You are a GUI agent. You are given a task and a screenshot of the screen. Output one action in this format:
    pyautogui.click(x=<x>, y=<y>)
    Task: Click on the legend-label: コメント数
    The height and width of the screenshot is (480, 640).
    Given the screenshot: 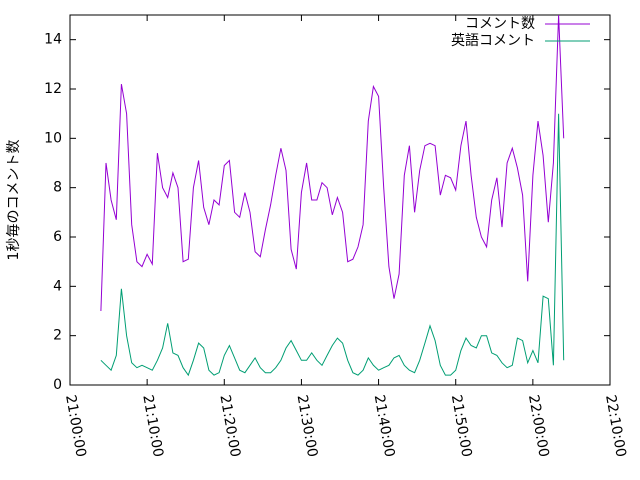 What is the action you would take?
    pyautogui.click(x=500, y=24)
    